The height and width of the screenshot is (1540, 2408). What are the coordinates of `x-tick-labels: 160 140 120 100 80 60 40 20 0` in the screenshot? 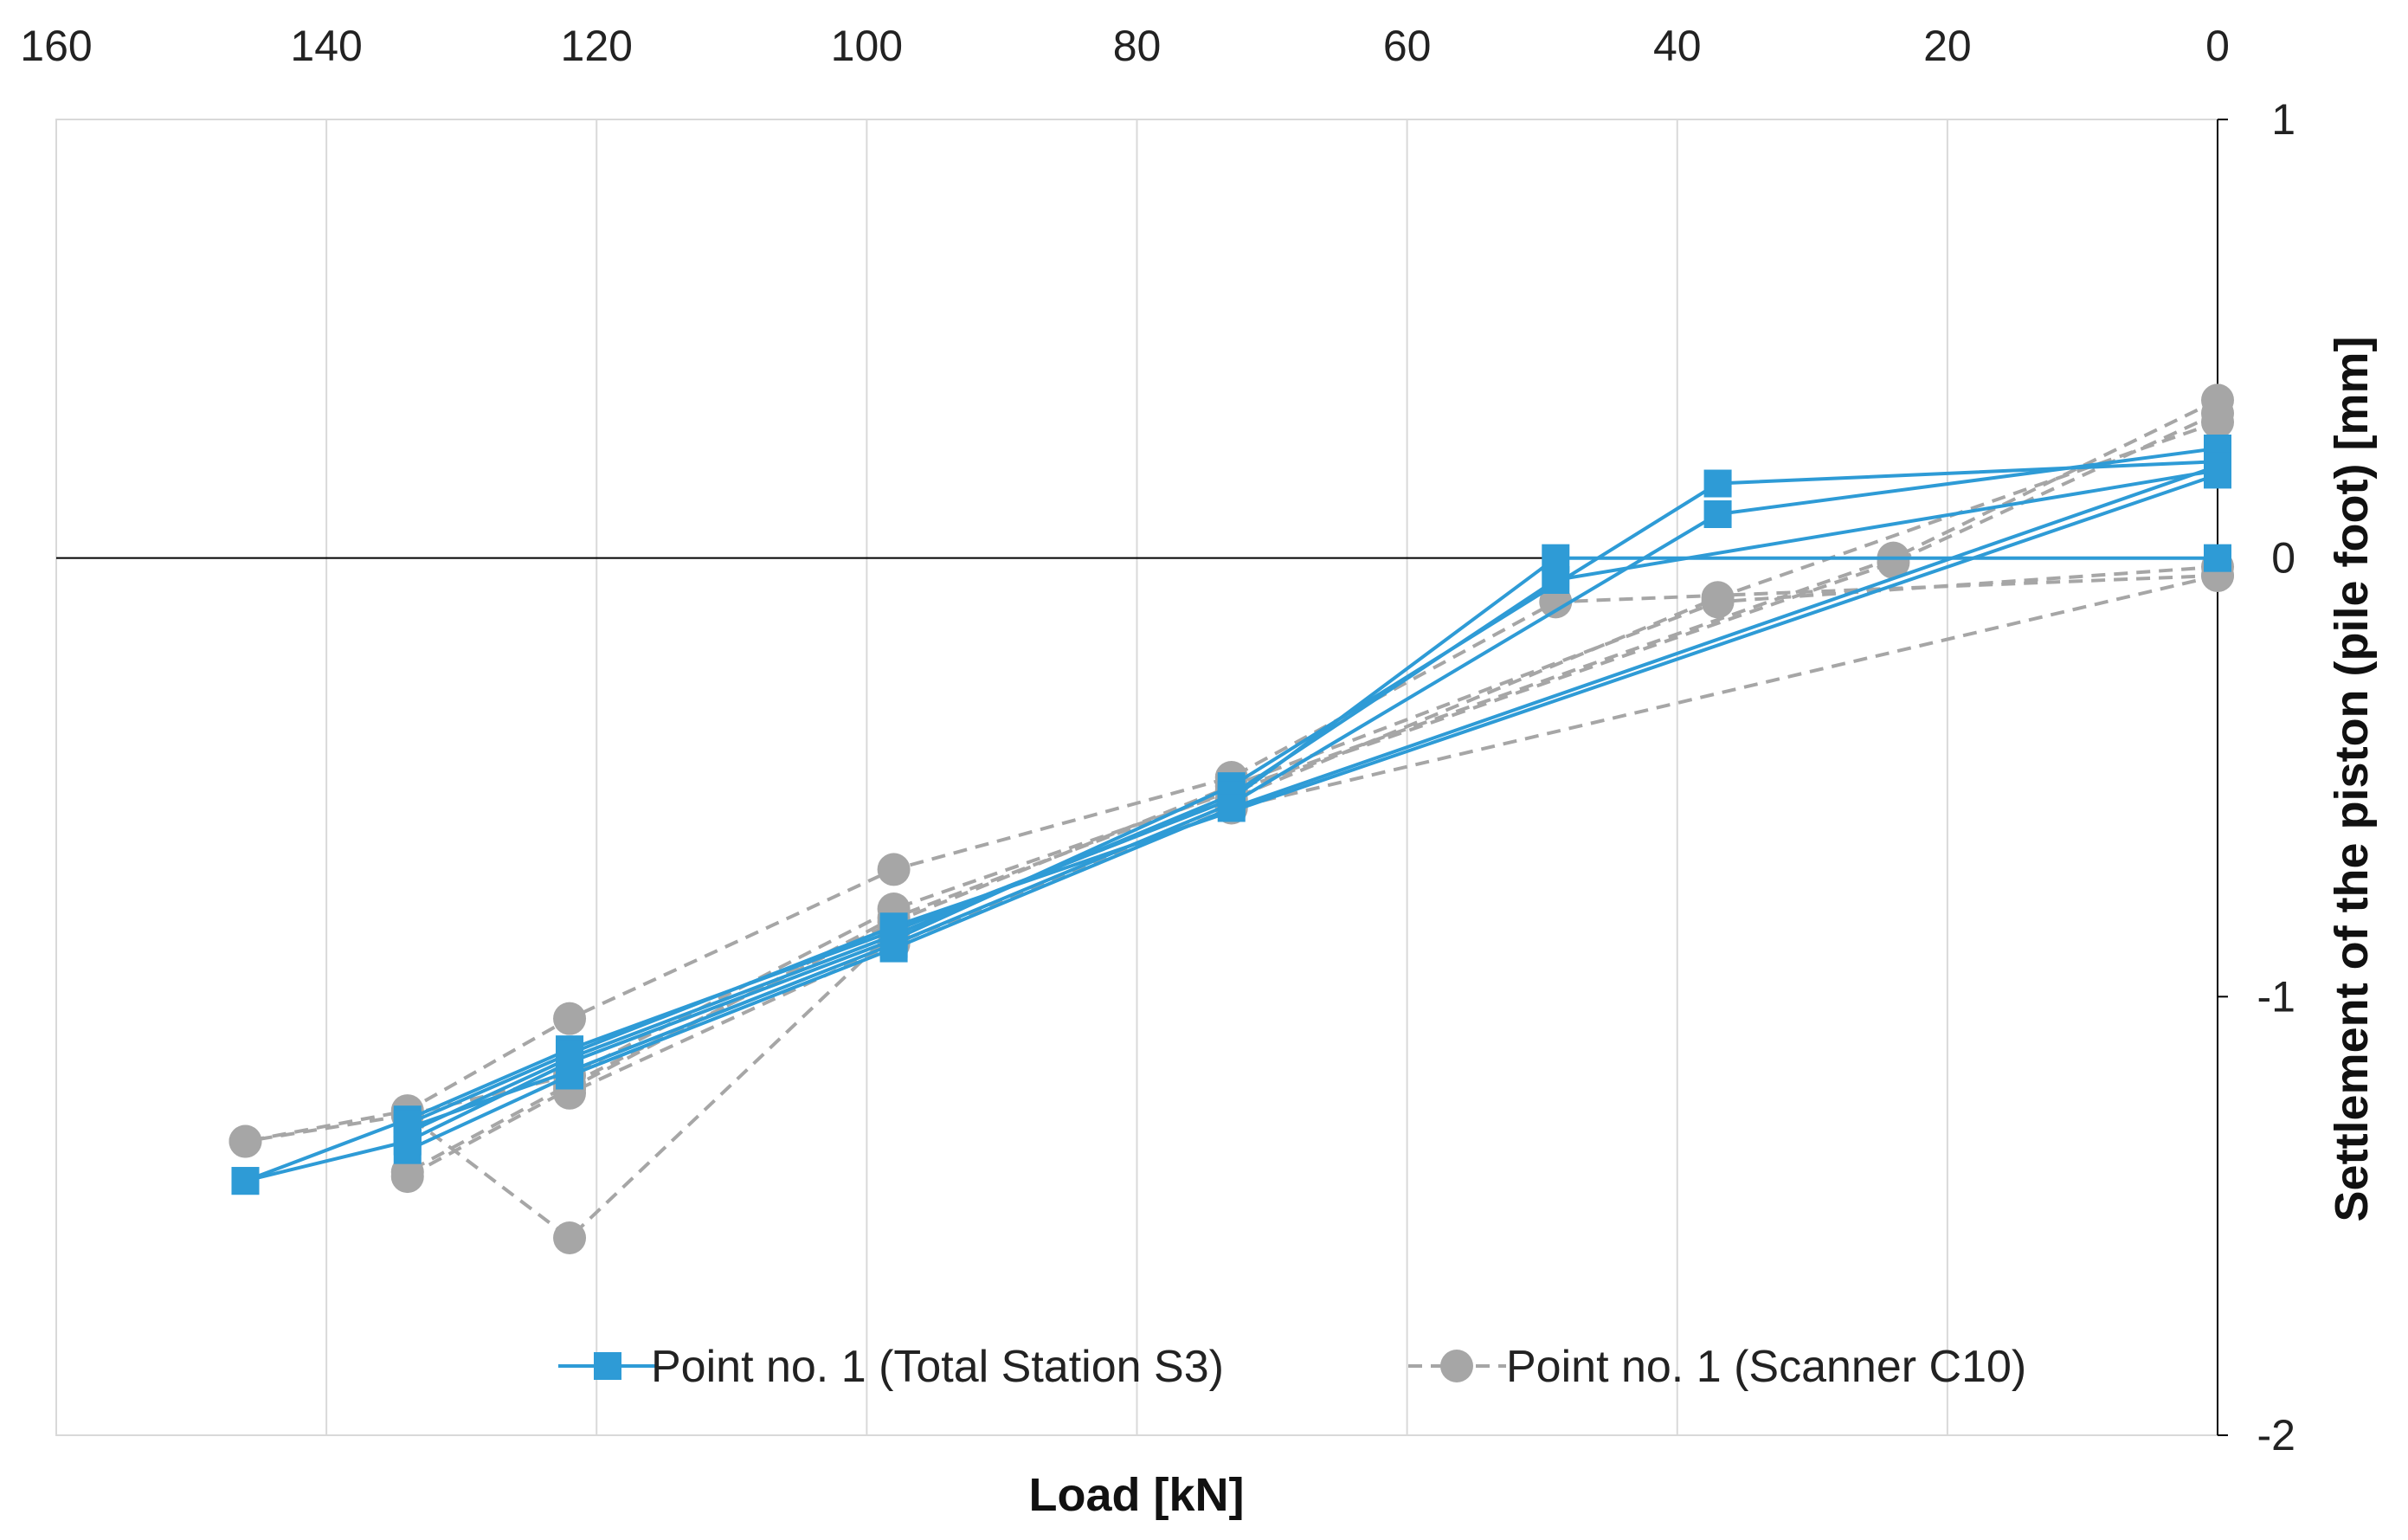 It's located at (1125, 46).